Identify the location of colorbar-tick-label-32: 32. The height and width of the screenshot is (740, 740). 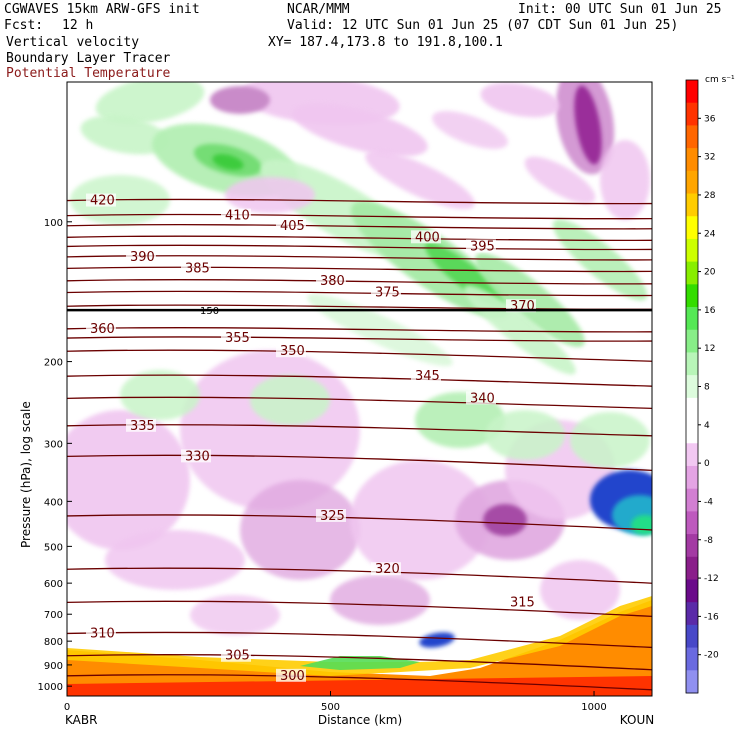
(709, 158).